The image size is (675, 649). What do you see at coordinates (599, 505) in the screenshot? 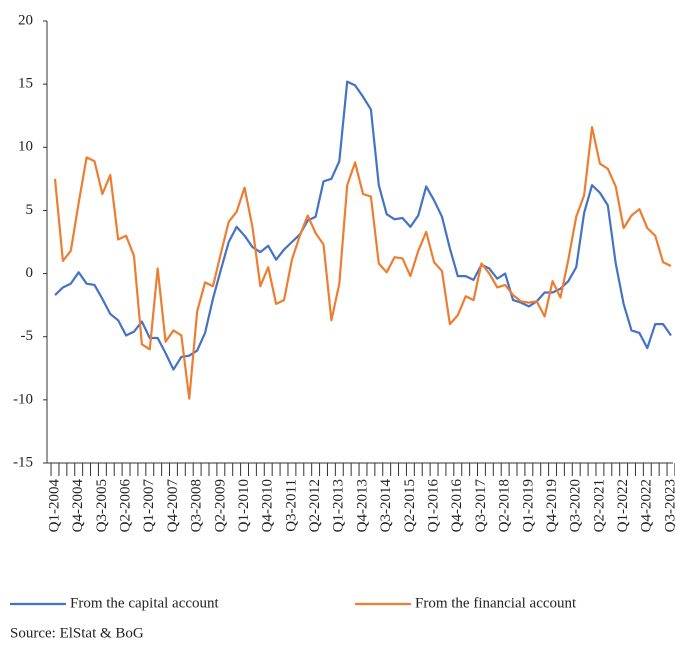
I see `x-tick-label: Q2-2021` at bounding box center [599, 505].